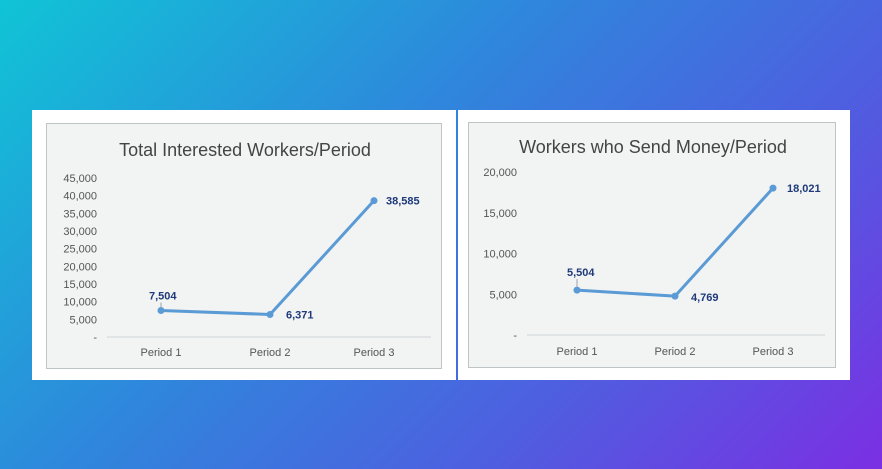  I want to click on data-label: 5,504, so click(581, 273).